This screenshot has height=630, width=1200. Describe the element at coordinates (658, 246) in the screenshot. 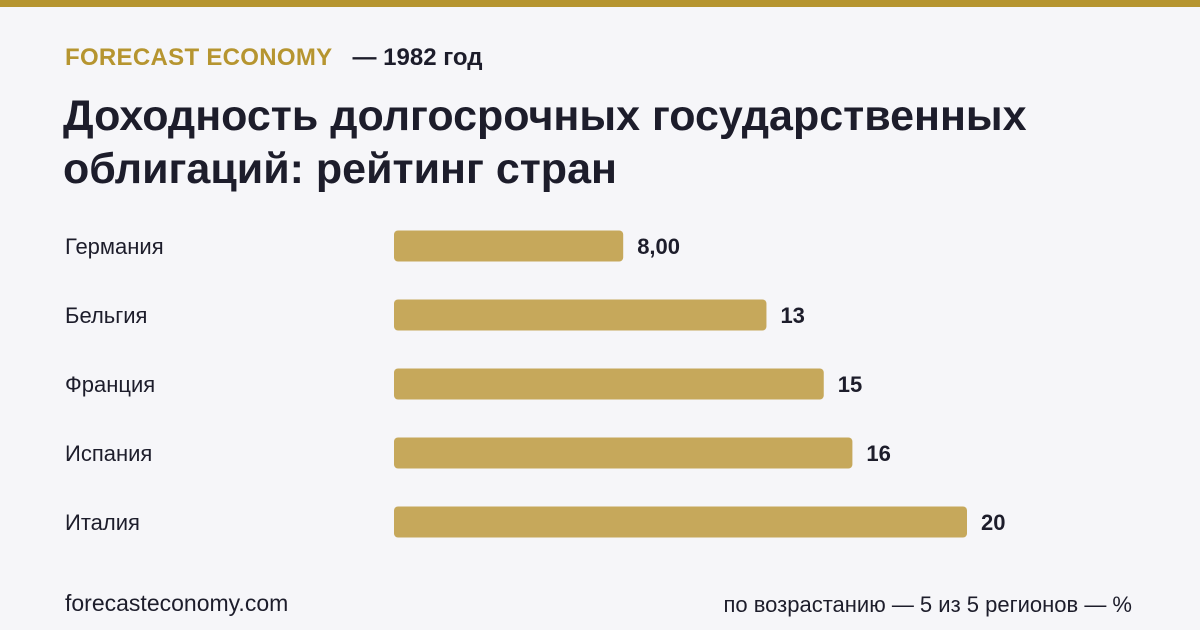

I see `value-label: 8,00` at that location.